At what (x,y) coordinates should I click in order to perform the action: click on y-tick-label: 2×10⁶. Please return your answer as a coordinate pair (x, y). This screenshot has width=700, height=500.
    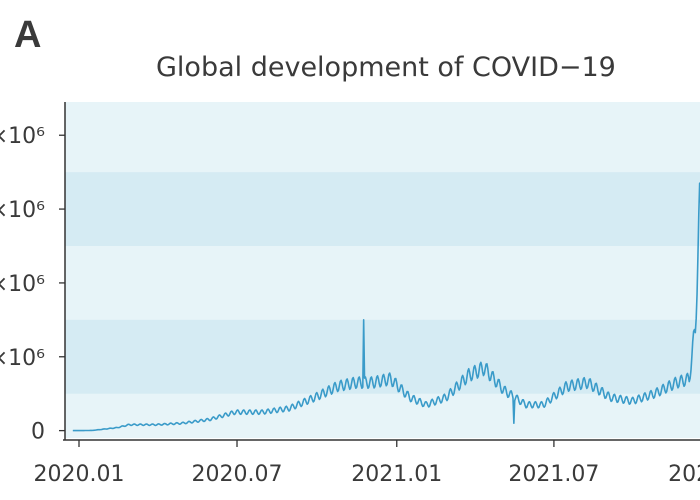
    Looking at the image, I should click on (22, 284).